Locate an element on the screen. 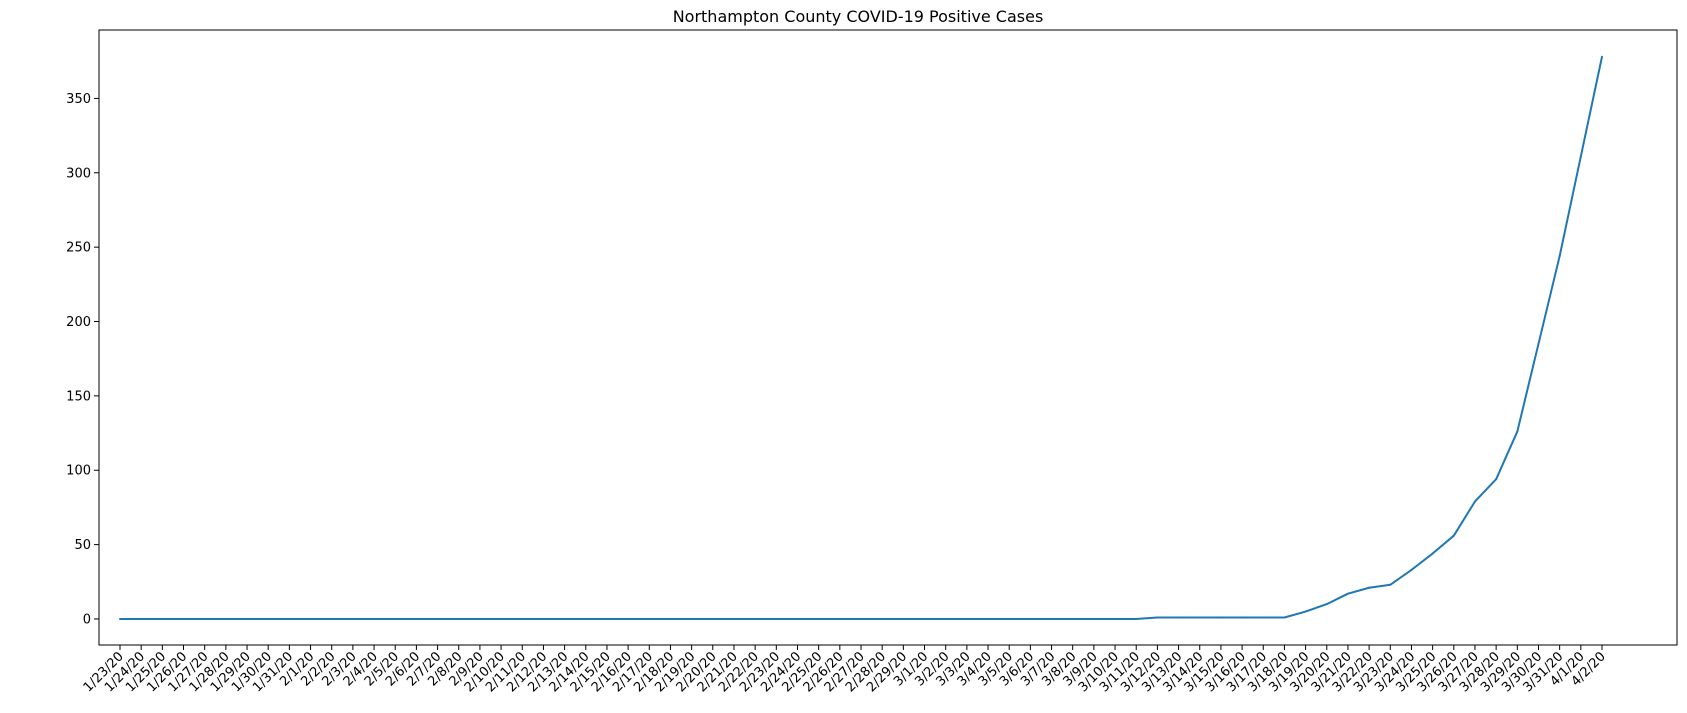 The height and width of the screenshot is (713, 1687). y-tick-label: 50 is located at coordinates (82, 545).